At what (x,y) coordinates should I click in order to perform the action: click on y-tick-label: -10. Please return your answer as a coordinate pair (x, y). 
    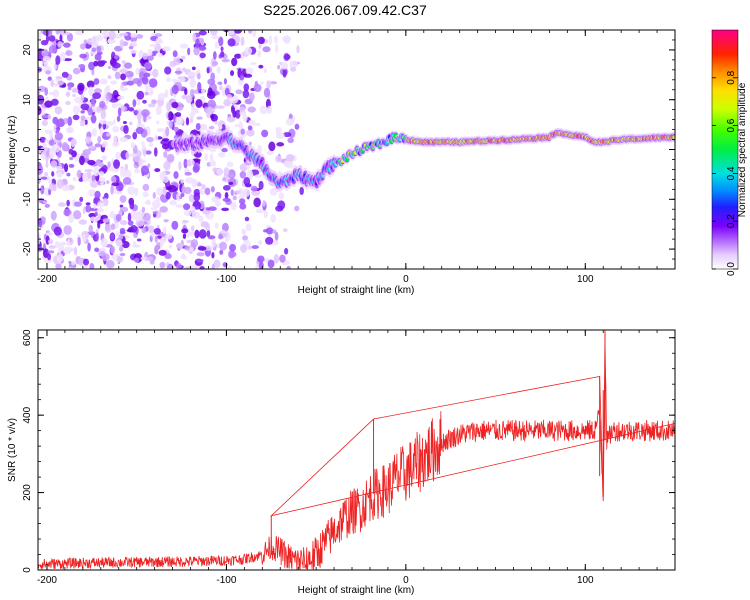
    Looking at the image, I should click on (27, 199).